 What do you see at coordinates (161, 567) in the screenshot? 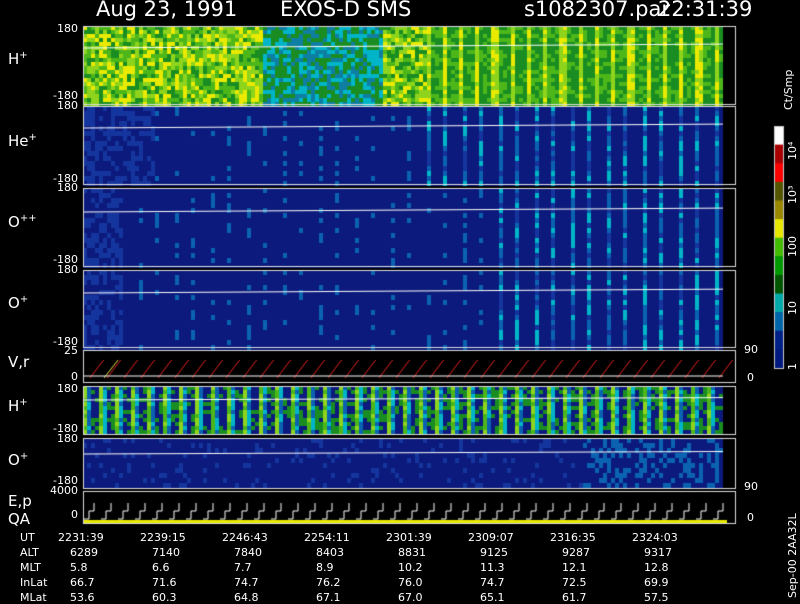
I see `footer-cell: 6.6` at bounding box center [161, 567].